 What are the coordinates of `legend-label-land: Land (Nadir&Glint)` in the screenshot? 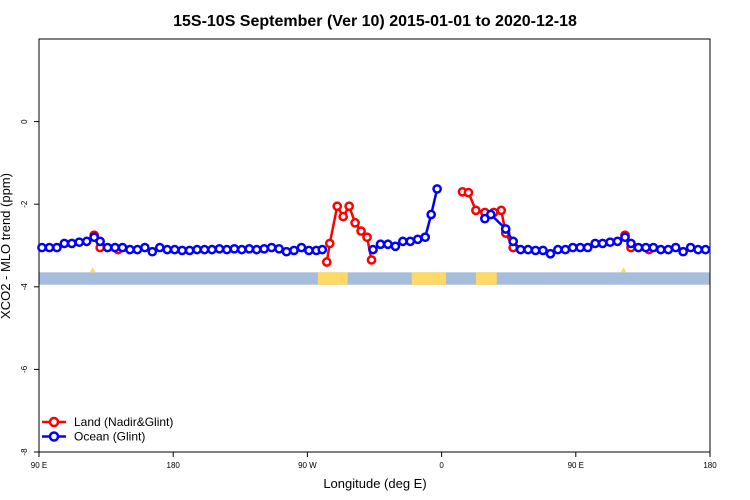 It's located at (123, 422).